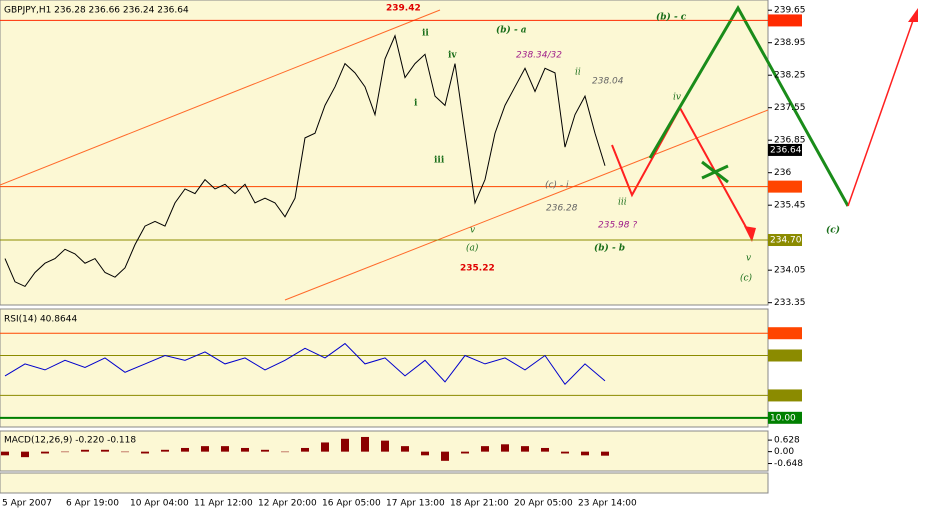 This screenshot has width=941, height=514. What do you see at coordinates (305, 364) in the screenshot?
I see `series-line` at bounding box center [305, 364].